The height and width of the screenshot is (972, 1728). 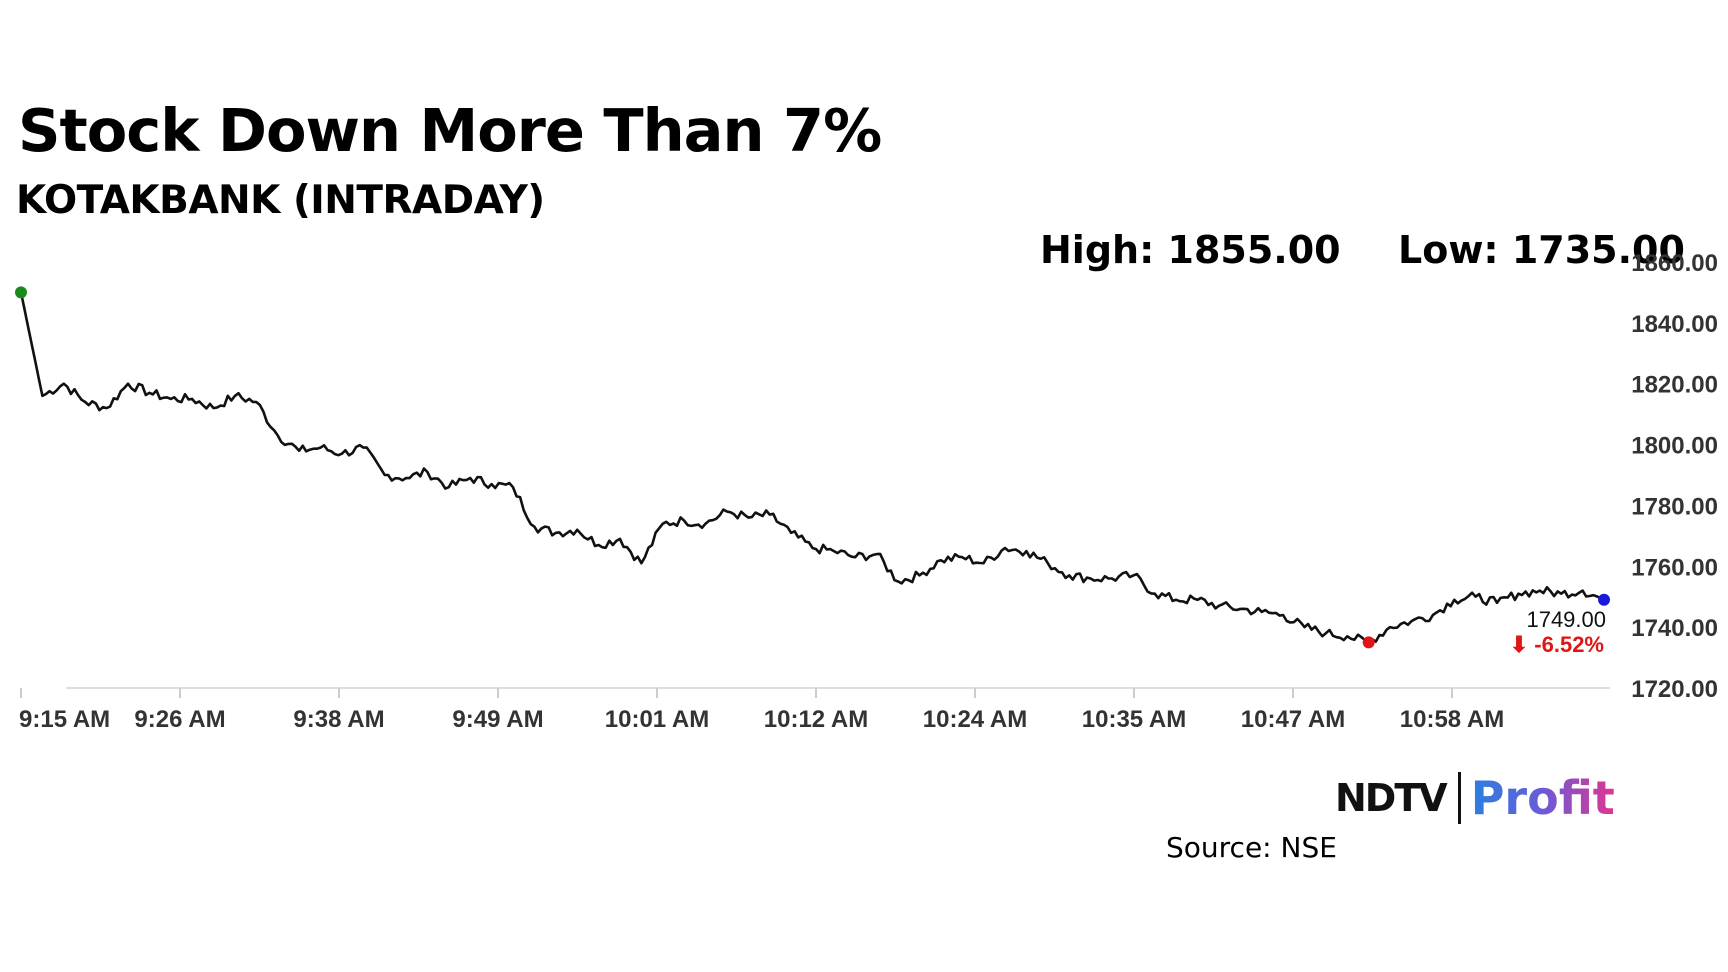 What do you see at coordinates (1134, 719) in the screenshot?
I see `x-tick-label: 10:35 AM` at bounding box center [1134, 719].